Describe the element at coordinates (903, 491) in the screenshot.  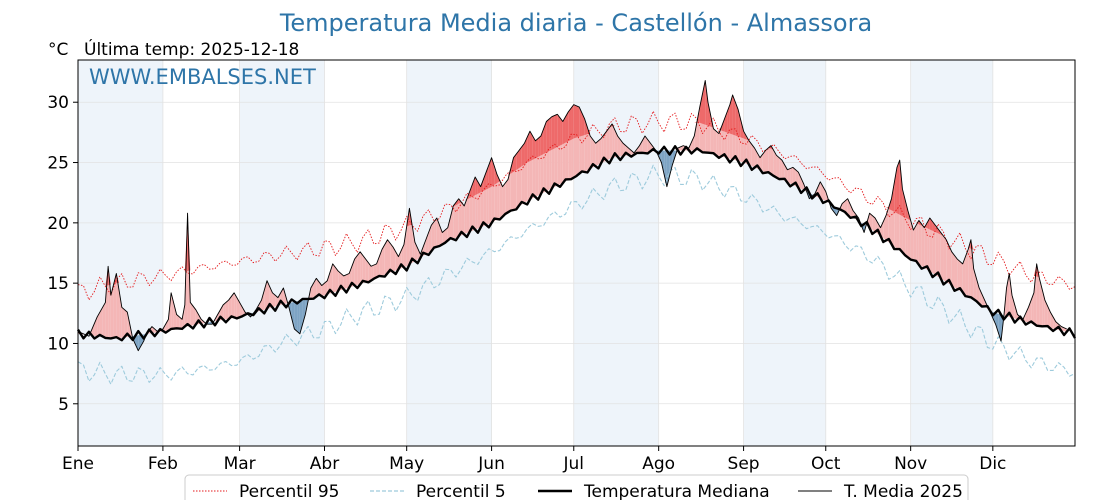
I see `legend-label-year: T. Media 2025` at that location.